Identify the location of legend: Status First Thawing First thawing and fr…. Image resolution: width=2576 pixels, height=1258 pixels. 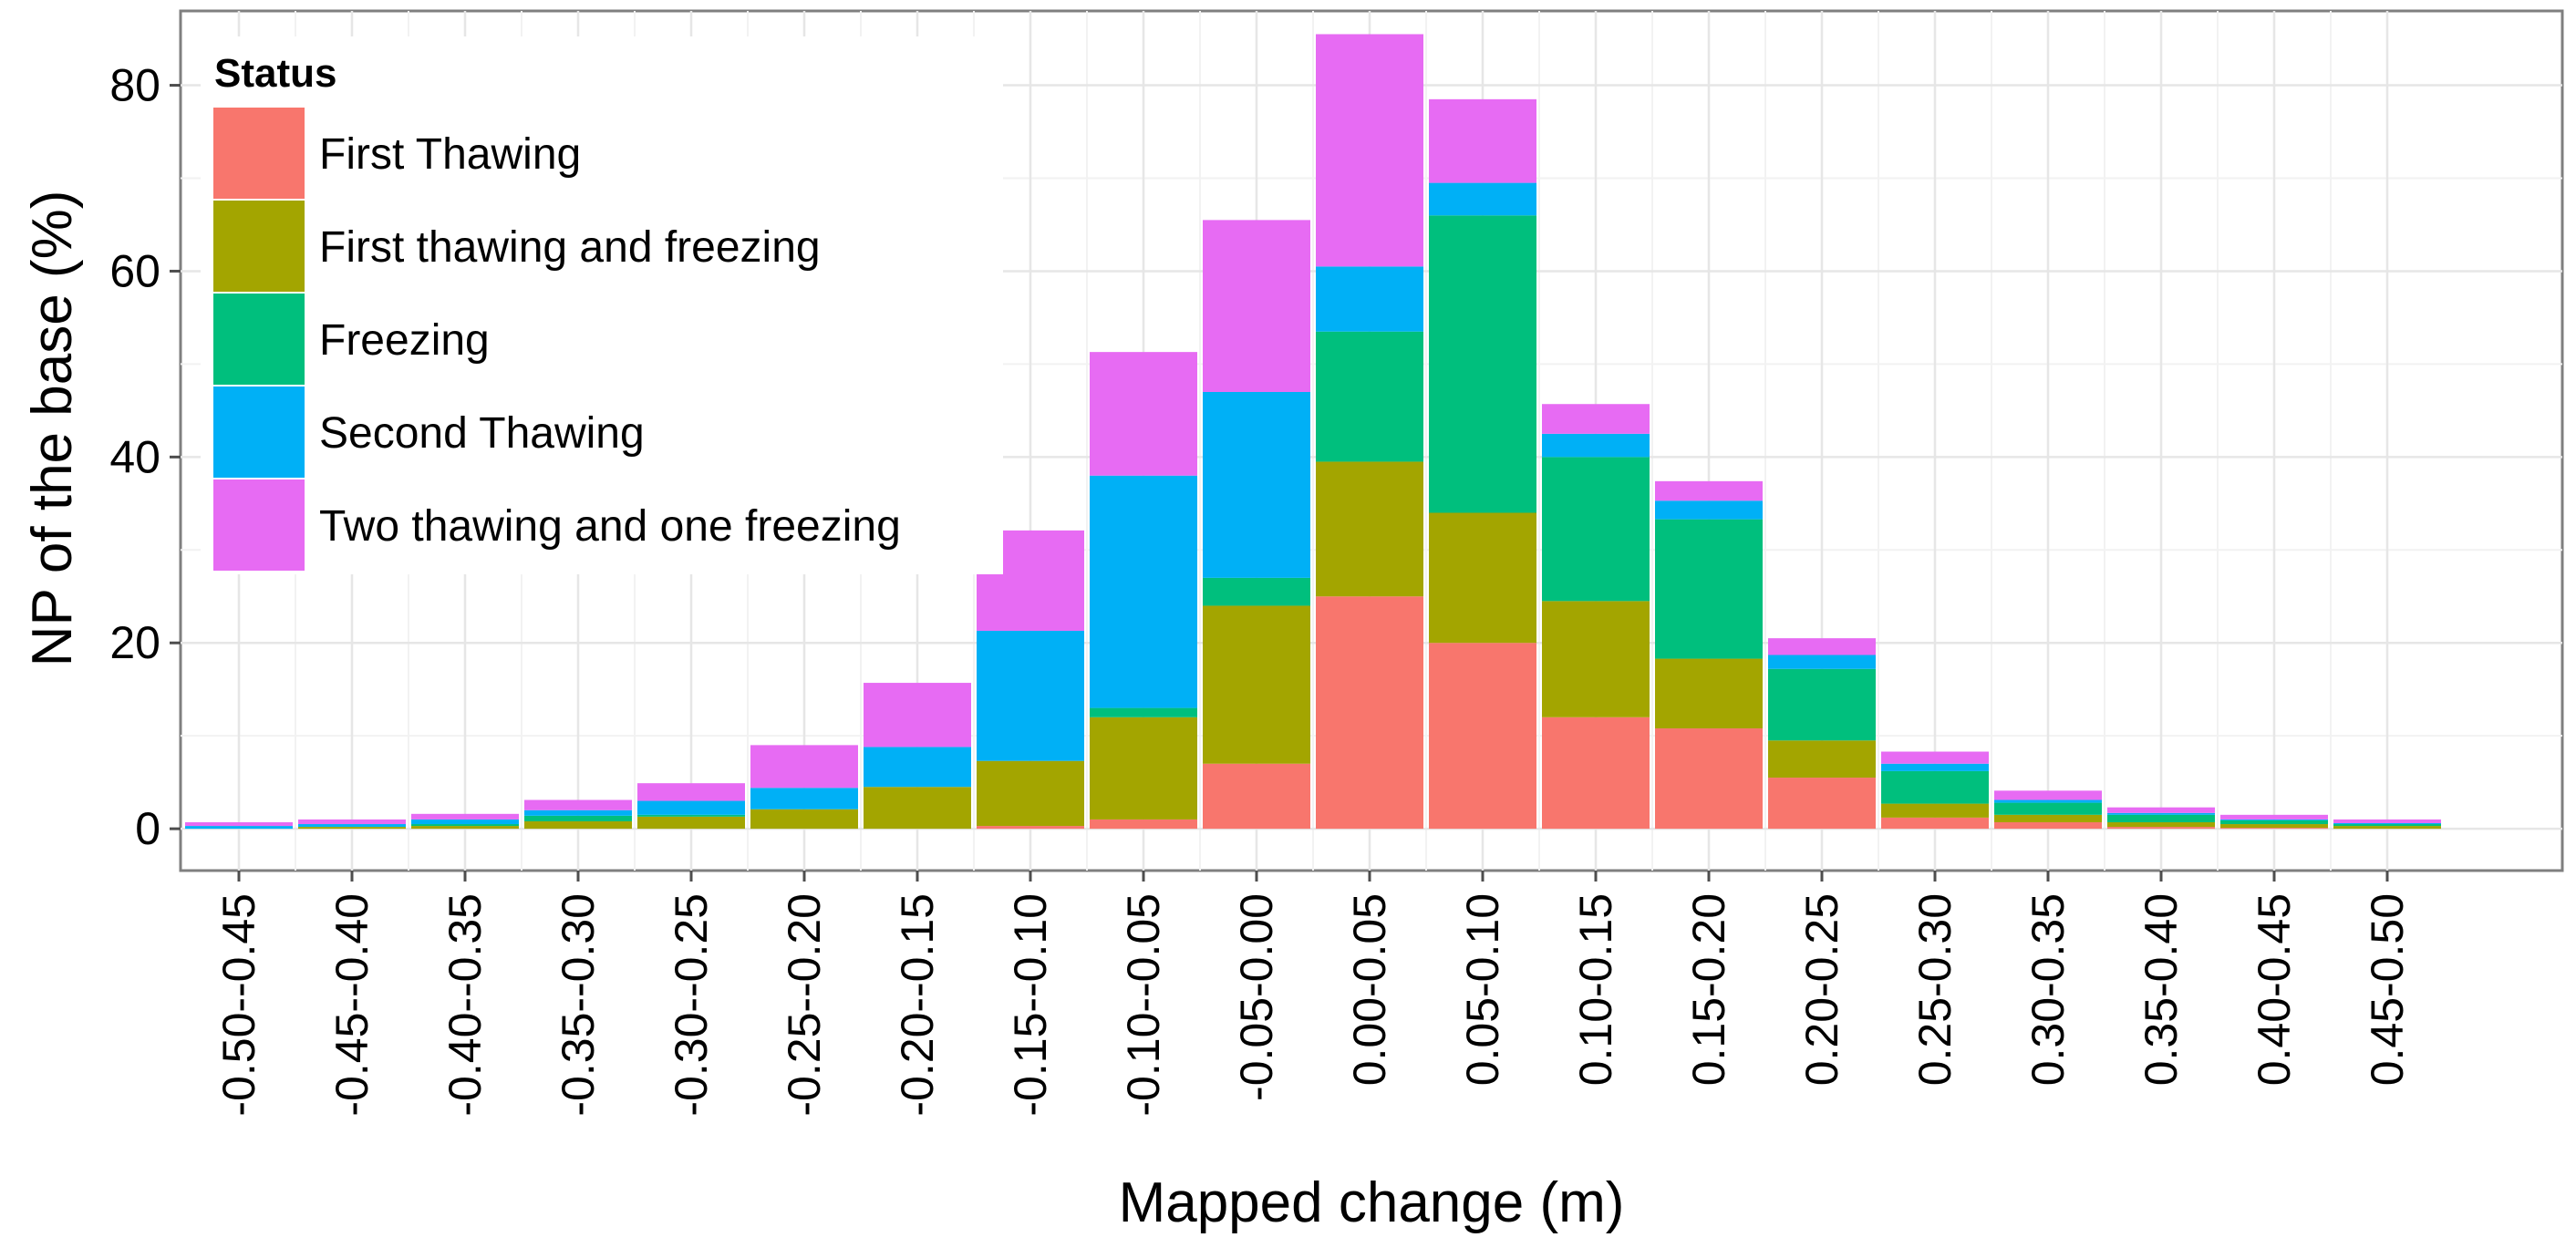
(602, 305).